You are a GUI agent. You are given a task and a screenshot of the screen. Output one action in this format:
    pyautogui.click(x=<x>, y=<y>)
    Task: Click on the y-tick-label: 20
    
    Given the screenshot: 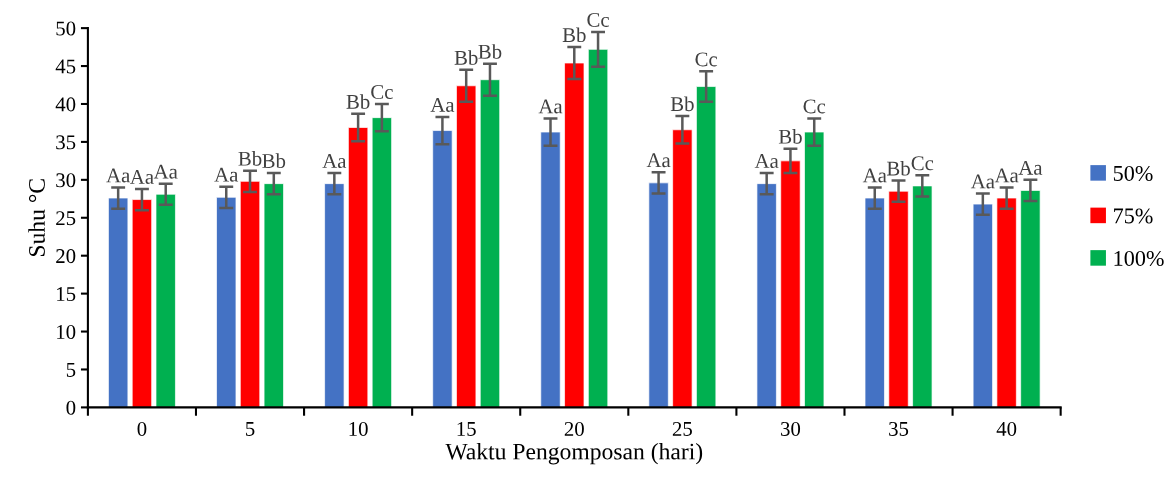 What is the action you would take?
    pyautogui.click(x=66, y=256)
    